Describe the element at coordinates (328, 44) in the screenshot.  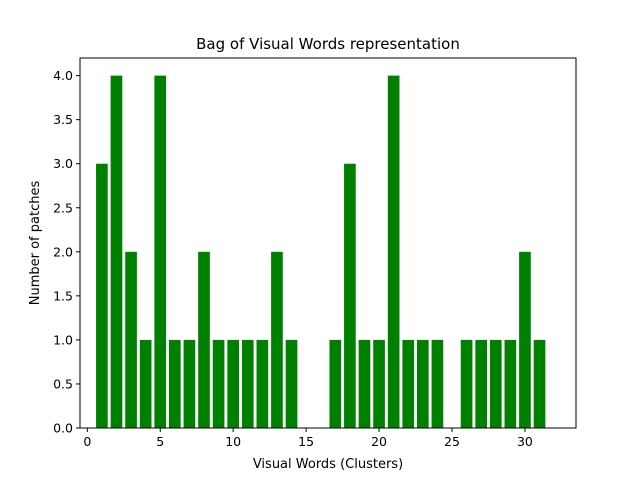
I see `chart-title: Bag of Visual Words representation` at that location.